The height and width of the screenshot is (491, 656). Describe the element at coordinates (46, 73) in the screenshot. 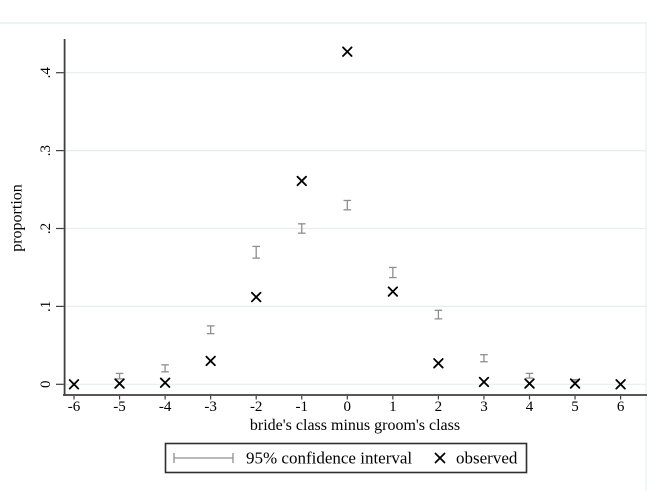

I see `y-tick-label: .4` at that location.